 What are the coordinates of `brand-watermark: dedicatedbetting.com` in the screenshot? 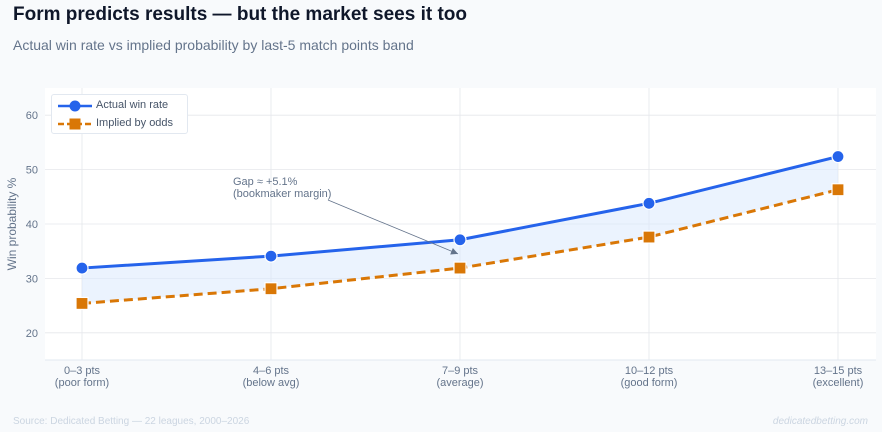 It's located at (820, 421).